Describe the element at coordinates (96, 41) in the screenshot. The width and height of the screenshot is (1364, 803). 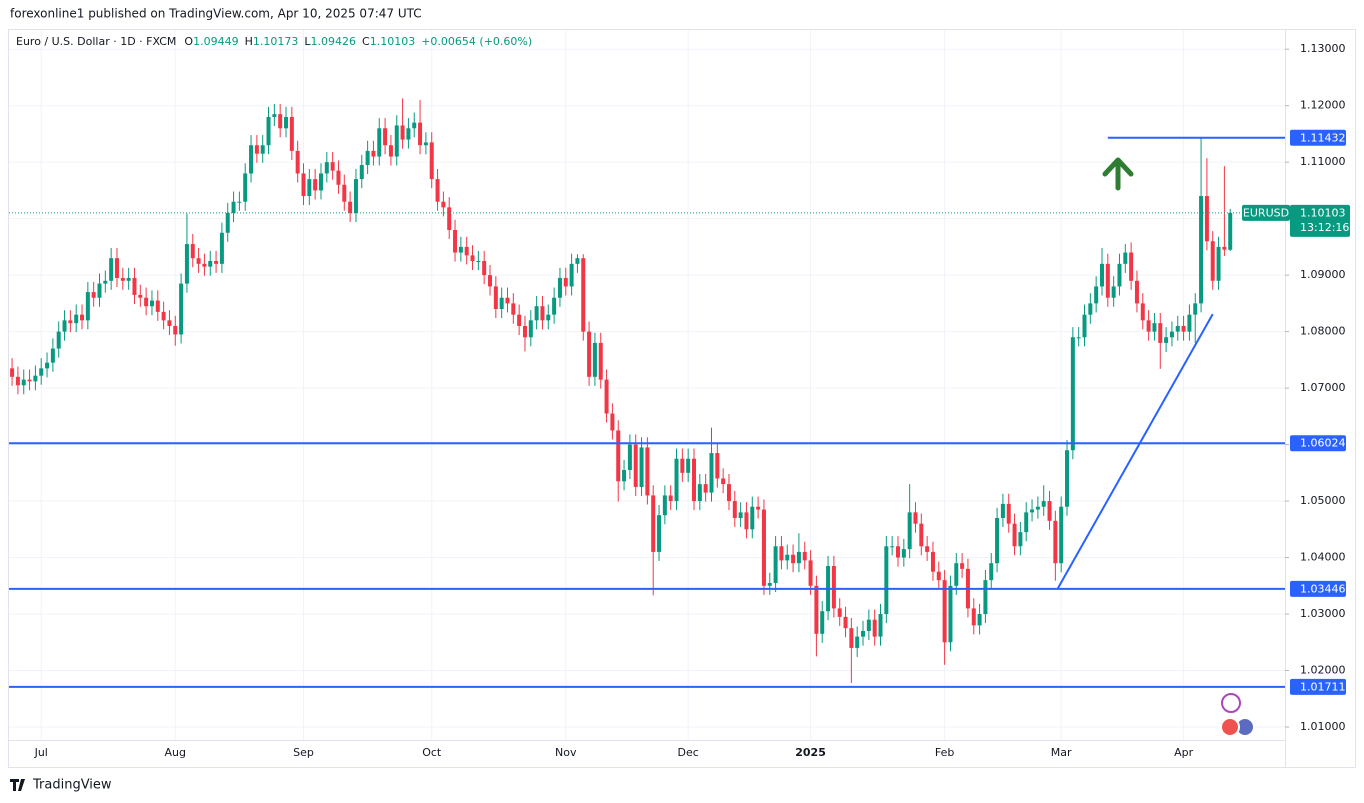
I see `legend-title: Euro / U.S. Dollar · 1D · FXCM` at that location.